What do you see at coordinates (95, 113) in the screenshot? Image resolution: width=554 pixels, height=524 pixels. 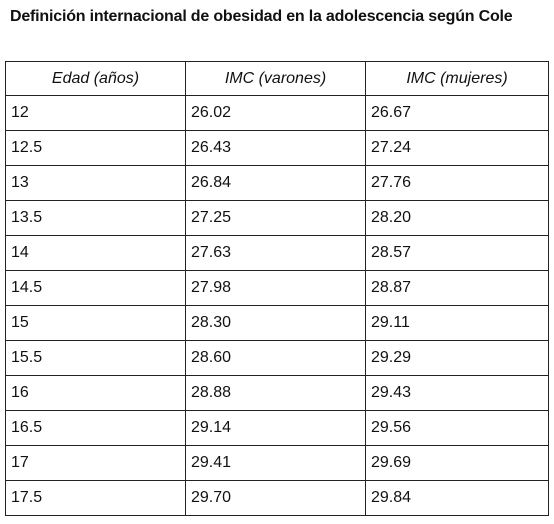 I see `table-cell: 12` at bounding box center [95, 113].